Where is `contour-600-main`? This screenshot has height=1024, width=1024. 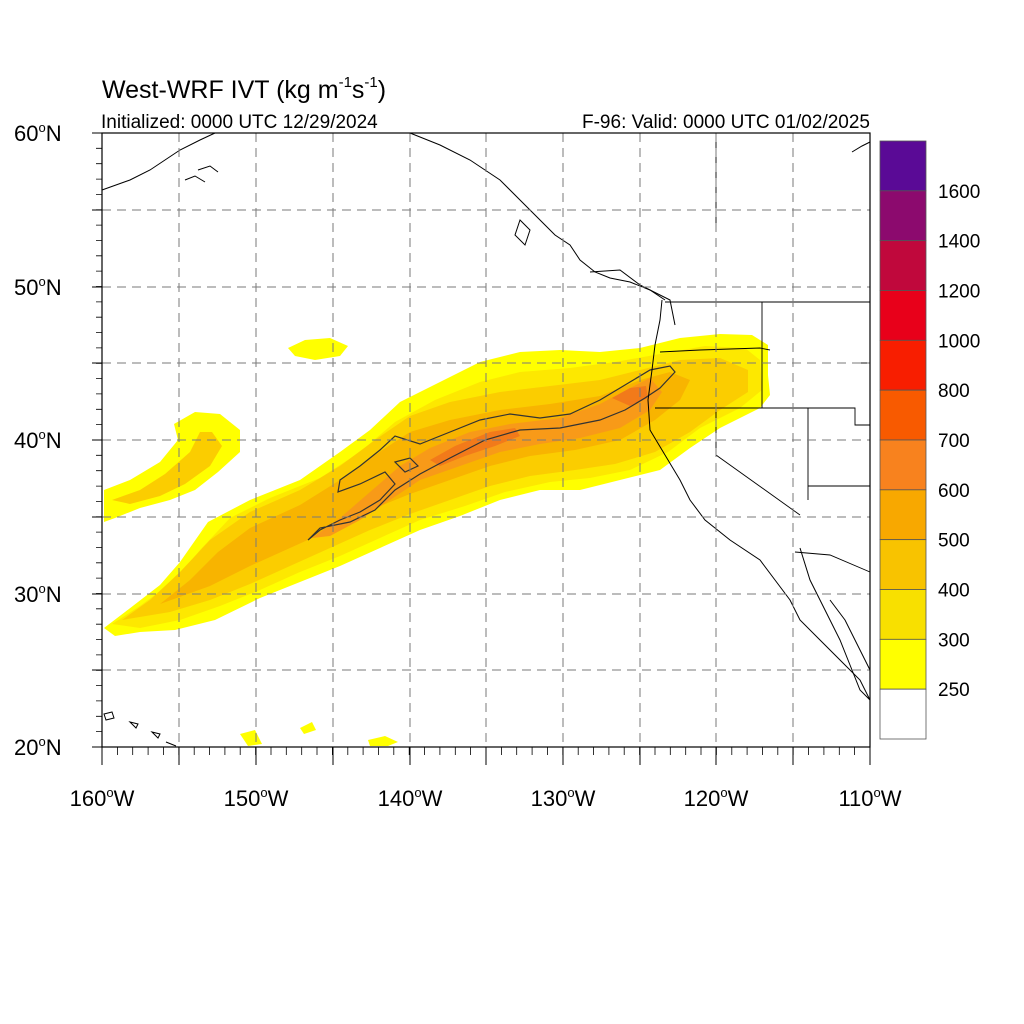 contour-600-main is located at coordinates (491, 453).